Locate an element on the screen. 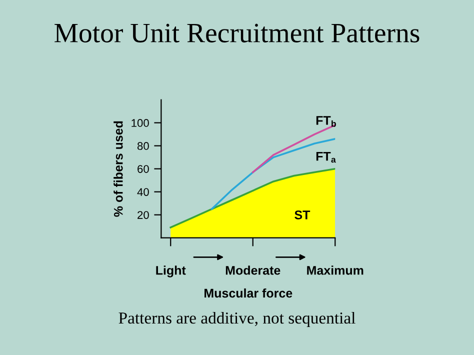 The width and height of the screenshot is (474, 355). series-label: FT$_{a}$ is located at coordinates (326, 157).